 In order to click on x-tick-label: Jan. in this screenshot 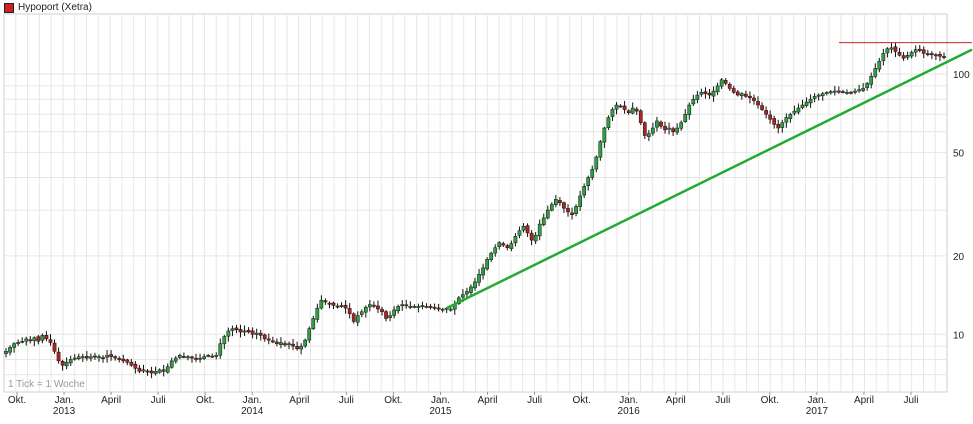, I will do `click(816, 400)`.